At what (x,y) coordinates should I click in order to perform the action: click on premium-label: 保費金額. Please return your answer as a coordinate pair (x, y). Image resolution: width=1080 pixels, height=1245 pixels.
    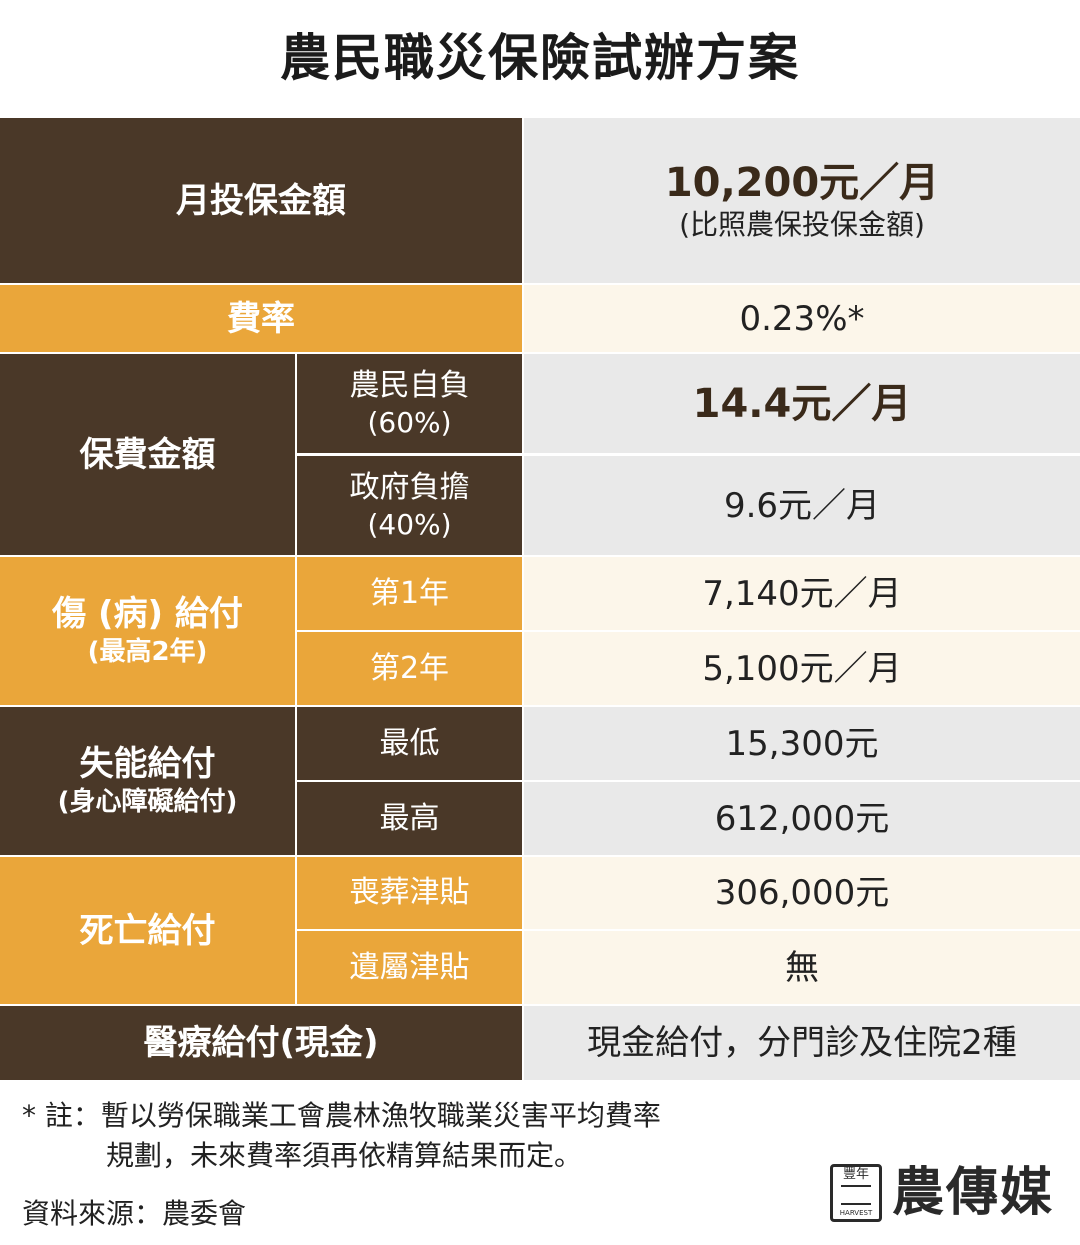
    Looking at the image, I should click on (147, 454).